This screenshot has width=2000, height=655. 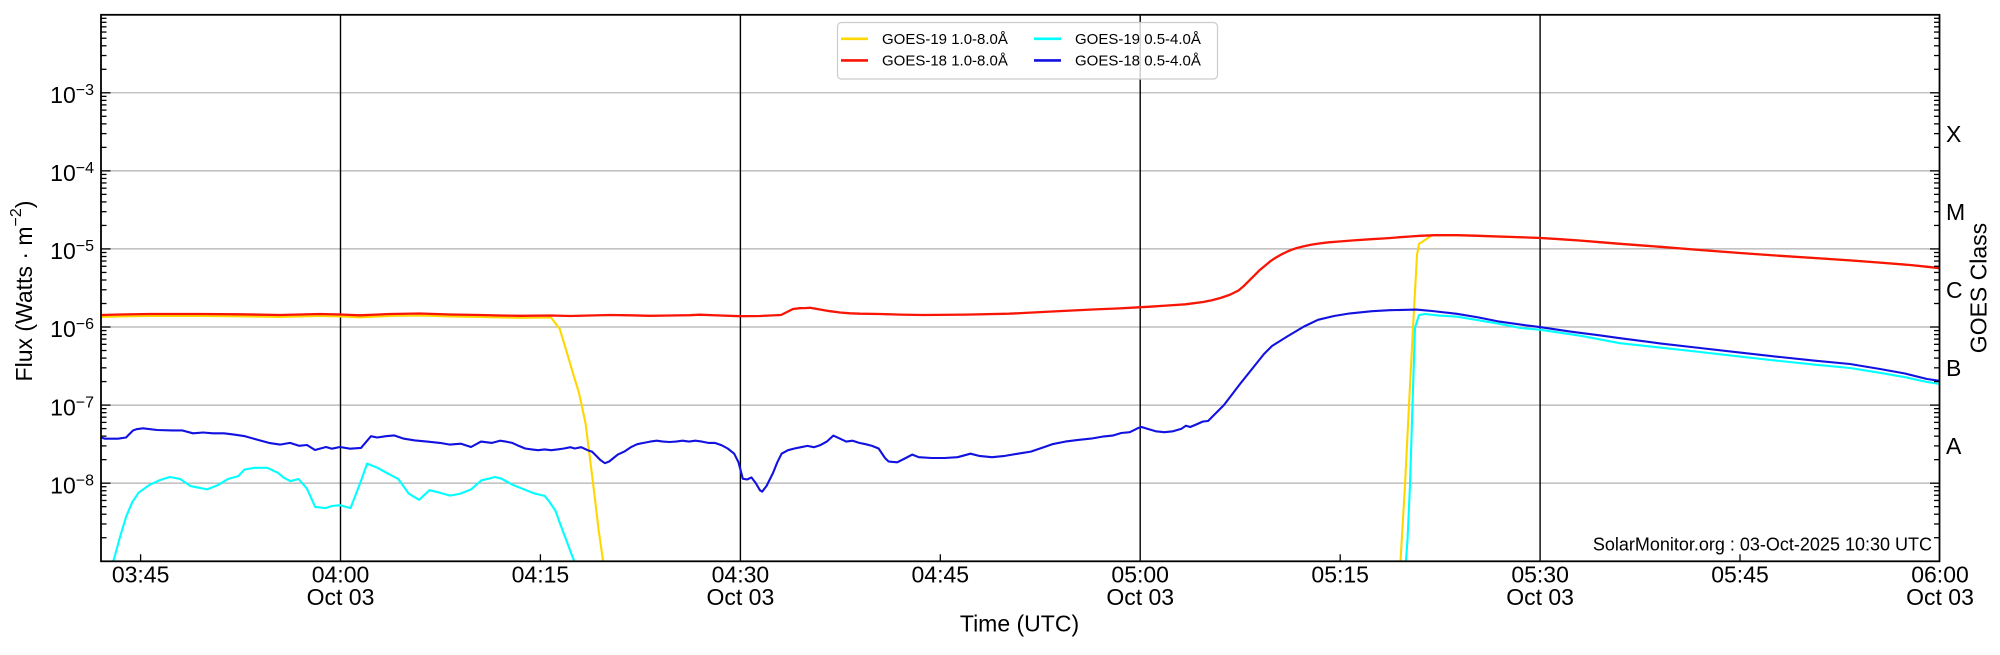 What do you see at coordinates (141, 575) in the screenshot?
I see `svg-text: 03:45` at bounding box center [141, 575].